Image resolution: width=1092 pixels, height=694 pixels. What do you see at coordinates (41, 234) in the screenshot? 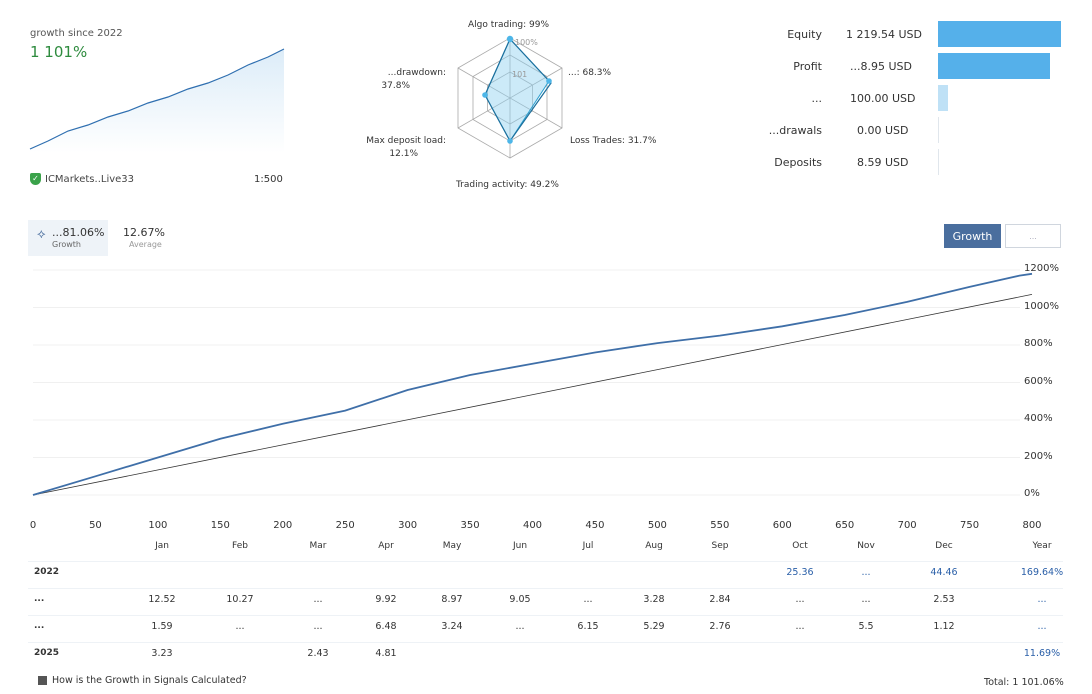
I see `tab-growth-icon: ⟡` at bounding box center [41, 234].